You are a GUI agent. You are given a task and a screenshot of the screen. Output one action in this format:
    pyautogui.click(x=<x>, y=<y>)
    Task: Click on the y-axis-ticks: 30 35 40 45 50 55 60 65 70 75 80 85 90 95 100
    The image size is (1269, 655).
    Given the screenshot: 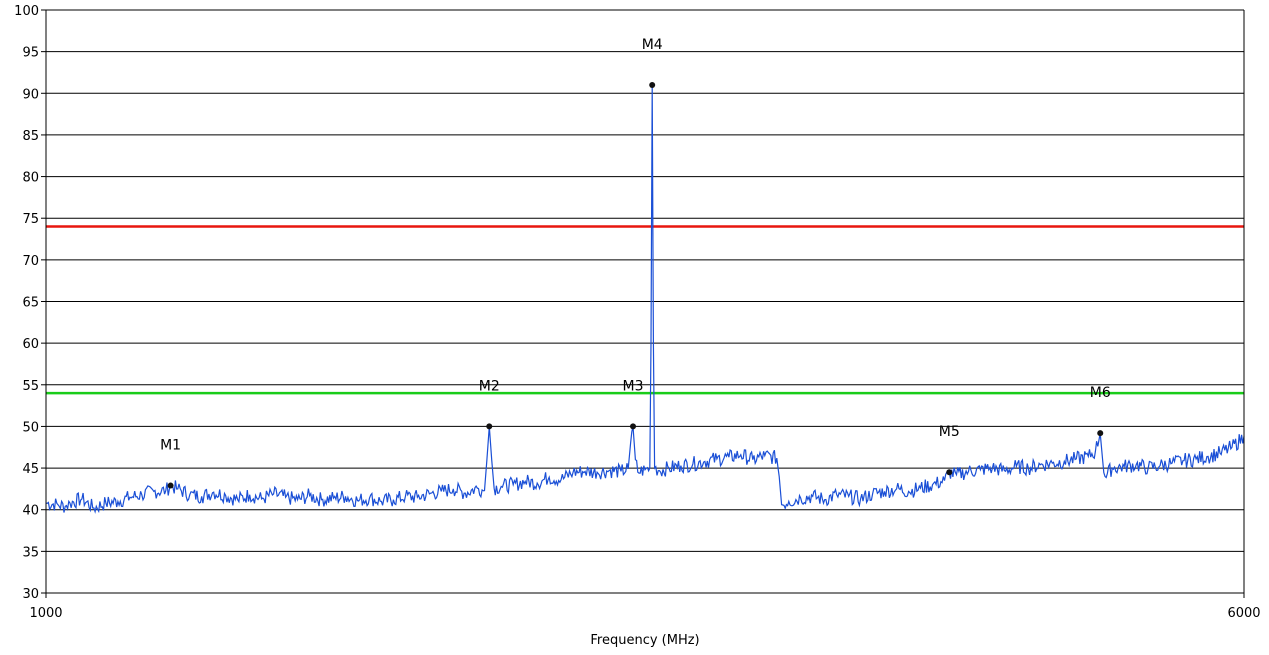 What is the action you would take?
    pyautogui.click(x=30, y=303)
    